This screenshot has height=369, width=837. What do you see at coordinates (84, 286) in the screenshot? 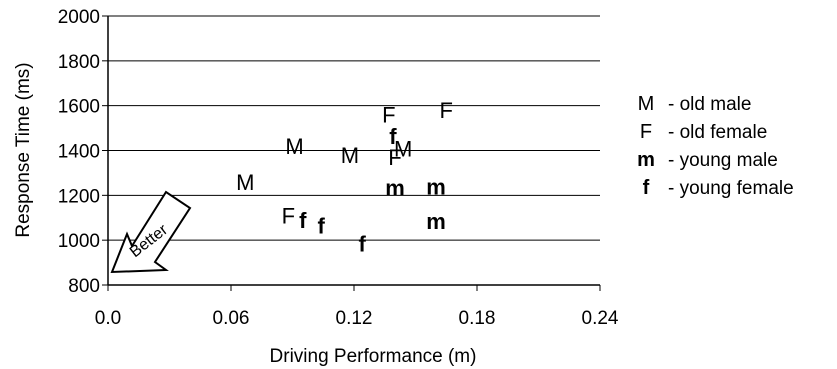
I see `y-tick-label: 800` at bounding box center [84, 286].